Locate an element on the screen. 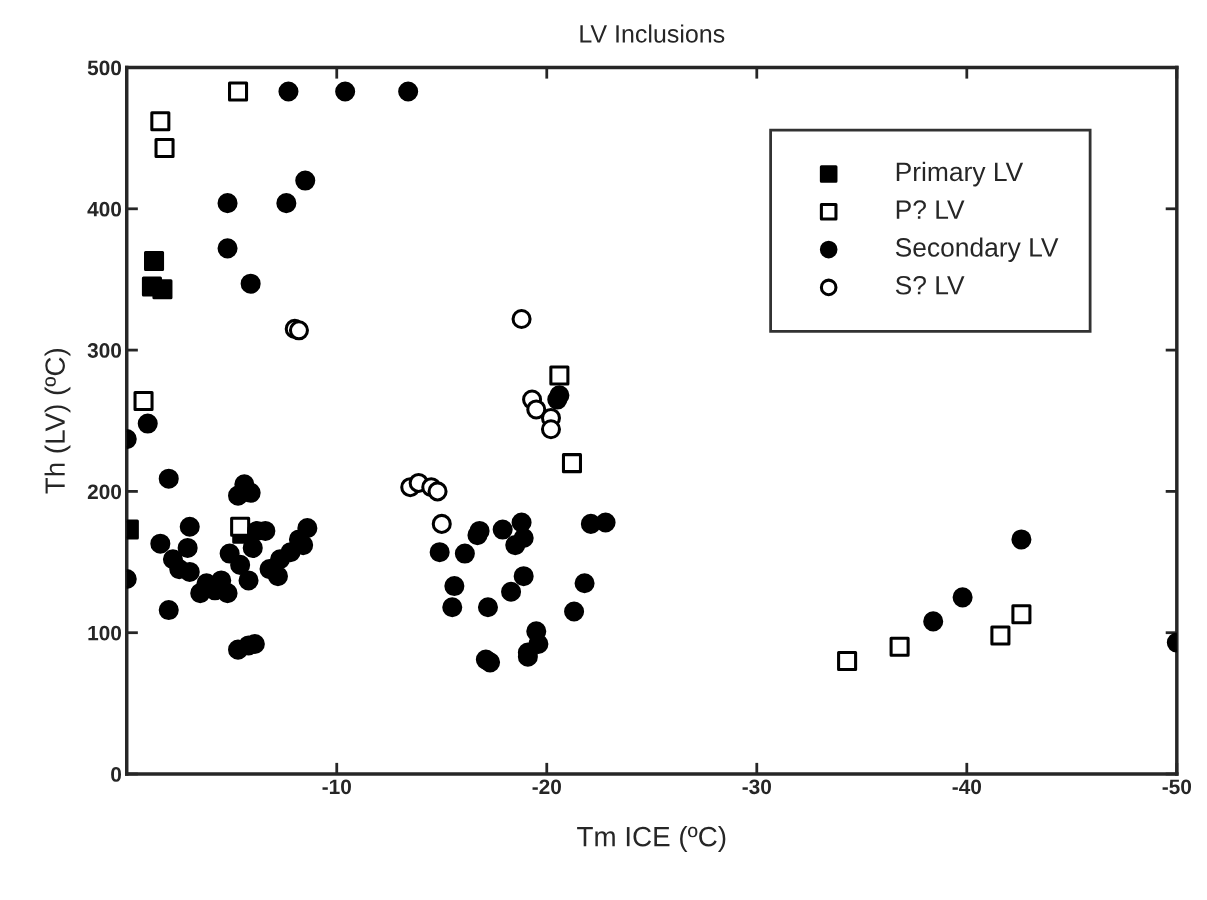 This screenshot has width=1207, height=900. x-axis-title: Tm ICE (ºC) is located at coordinates (651, 839).